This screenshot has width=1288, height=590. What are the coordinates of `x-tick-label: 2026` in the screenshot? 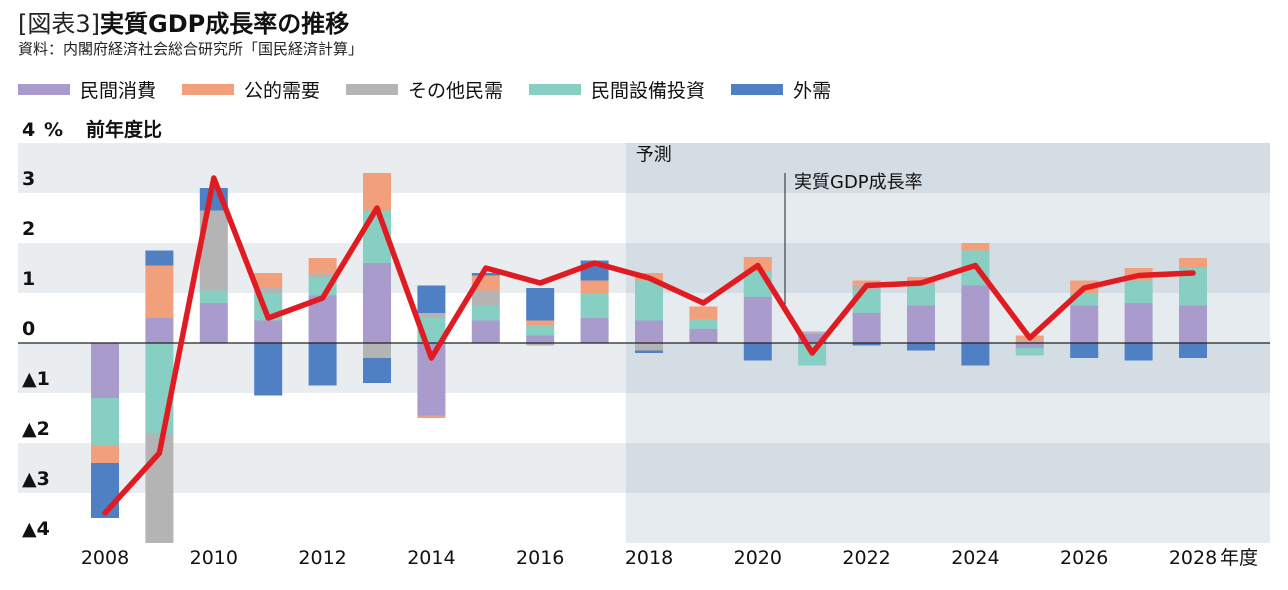 It's located at (1084, 558).